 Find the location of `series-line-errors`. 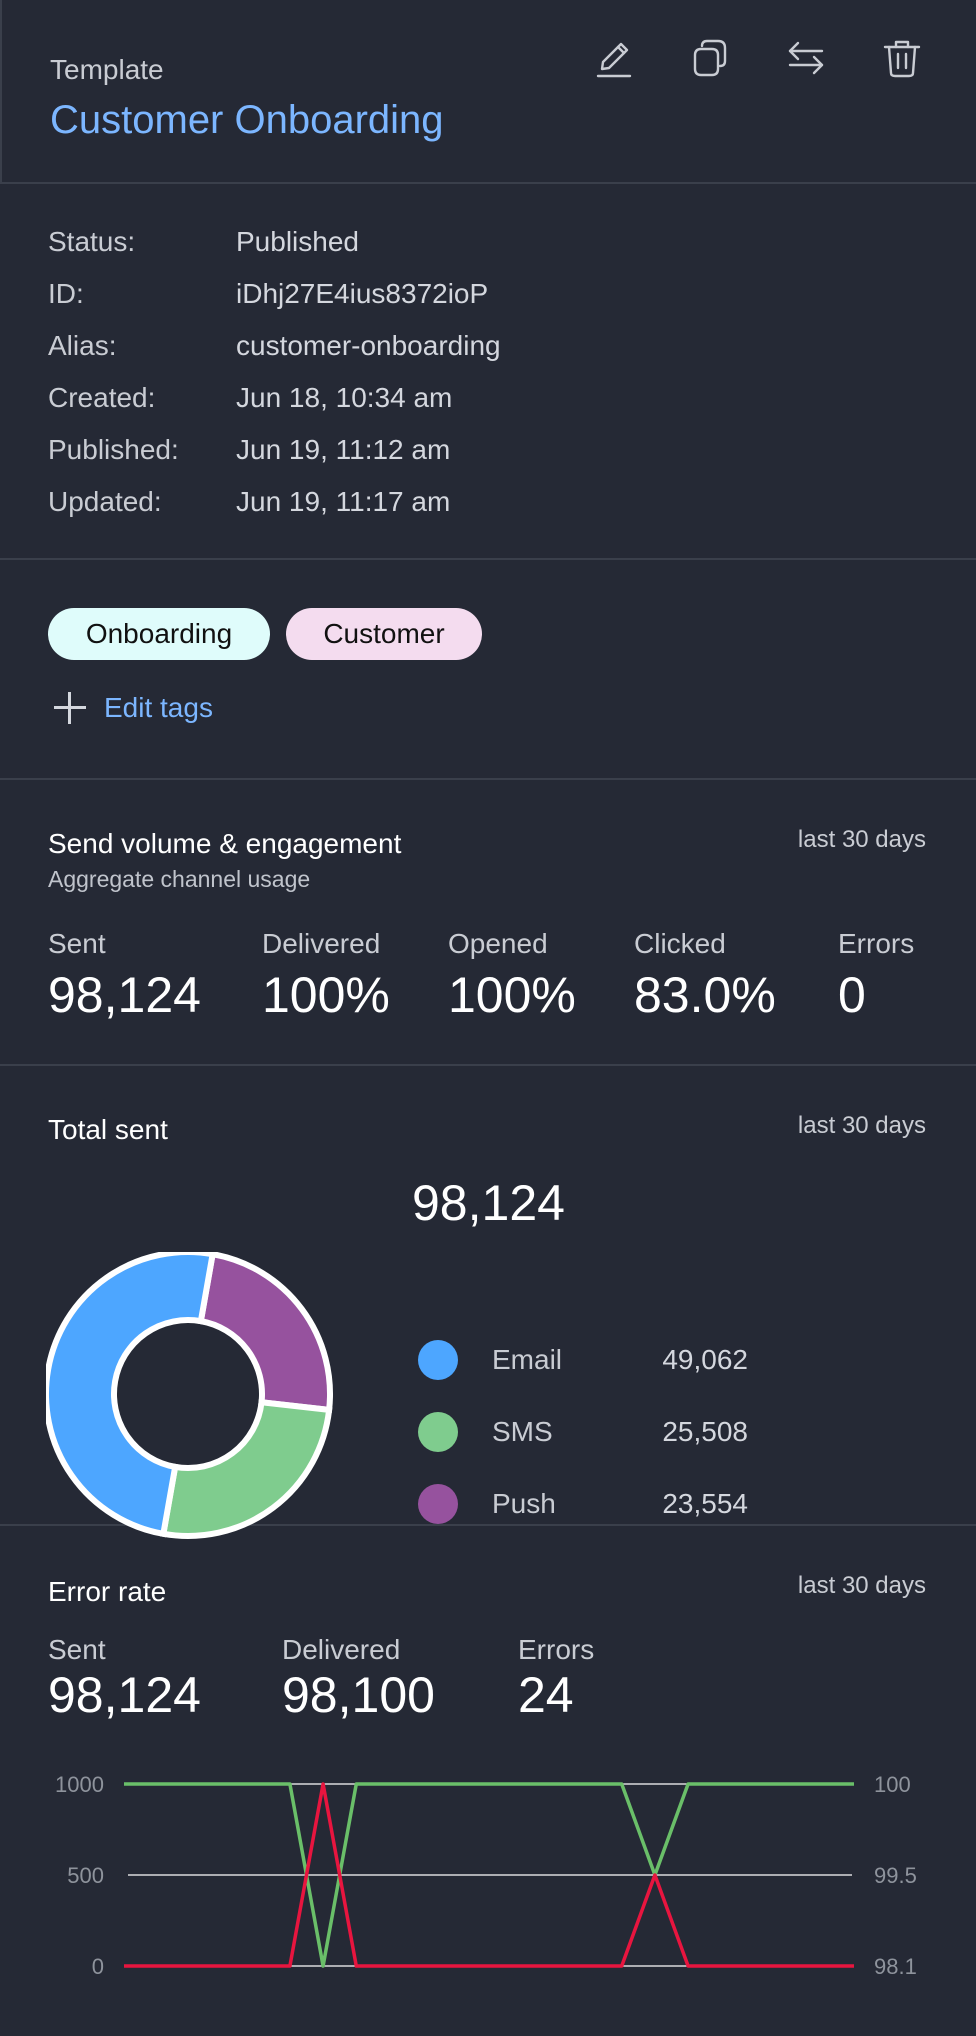

series-line-errors is located at coordinates (489, 1875).